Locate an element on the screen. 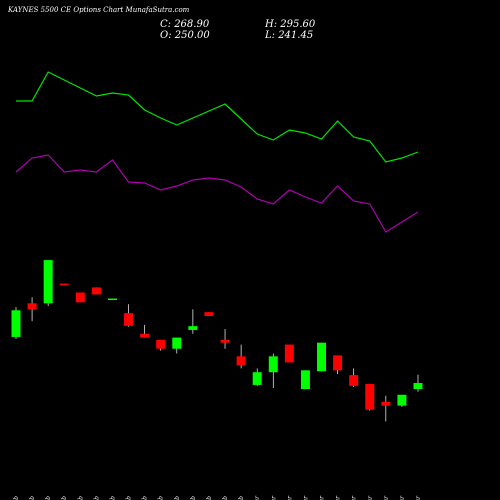 This screenshot has height=500, width=500. x-tick-label: 11 Mar is located at coordinates (354, 497).